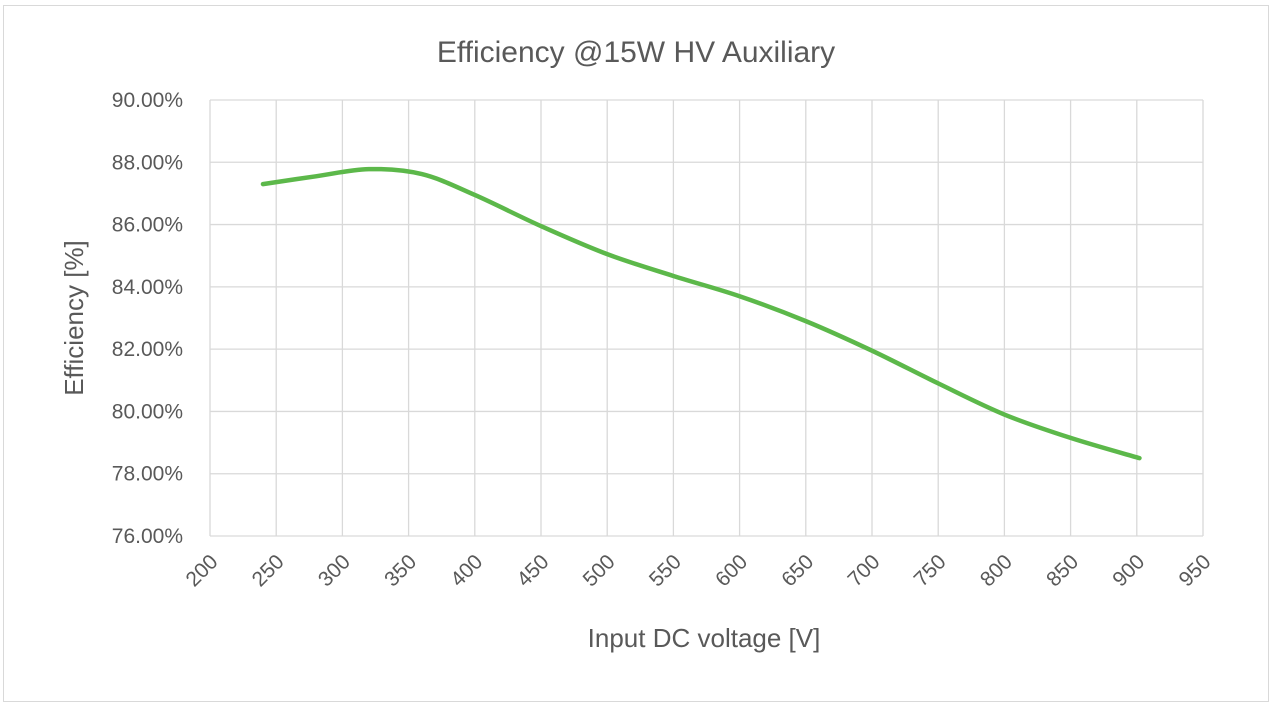  Describe the element at coordinates (731, 570) in the screenshot. I see `x-tick-label: 600` at that location.